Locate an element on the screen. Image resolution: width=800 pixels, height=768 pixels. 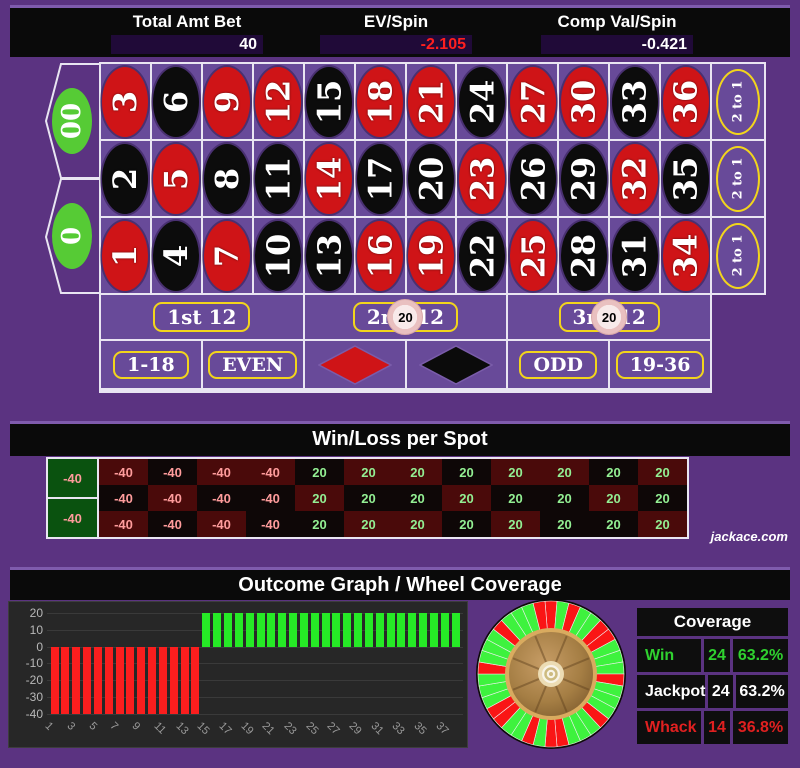
bet-spot-24: 24 is located at coordinates (482, 101).